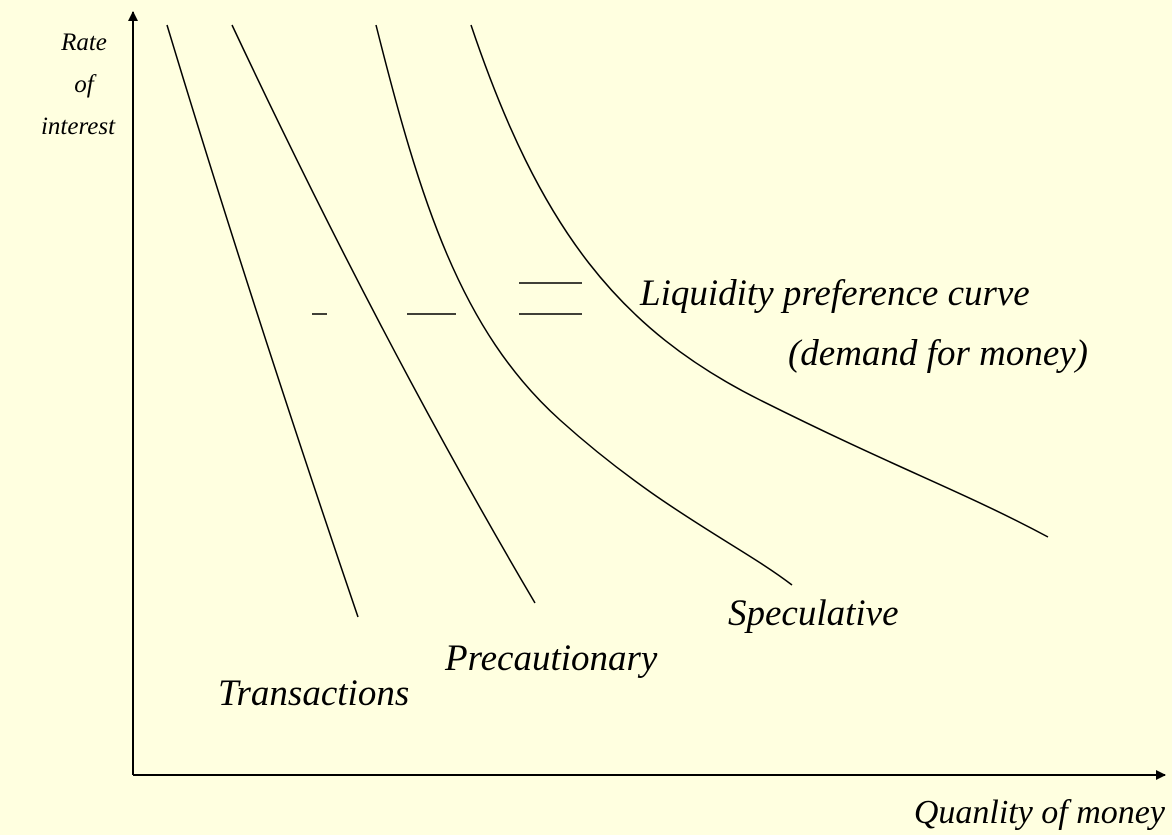 This screenshot has width=1172, height=835. What do you see at coordinates (83, 42) in the screenshot?
I see `y-axis-label: Rate` at bounding box center [83, 42].